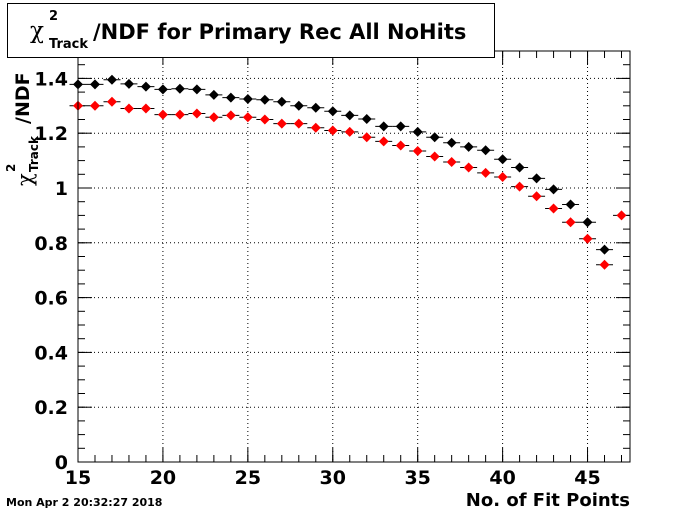 Image resolution: width=700 pixels, height=514 pixels. What do you see at coordinates (51, 408) in the screenshot?
I see `y-tick-label: 0.2` at bounding box center [51, 408].